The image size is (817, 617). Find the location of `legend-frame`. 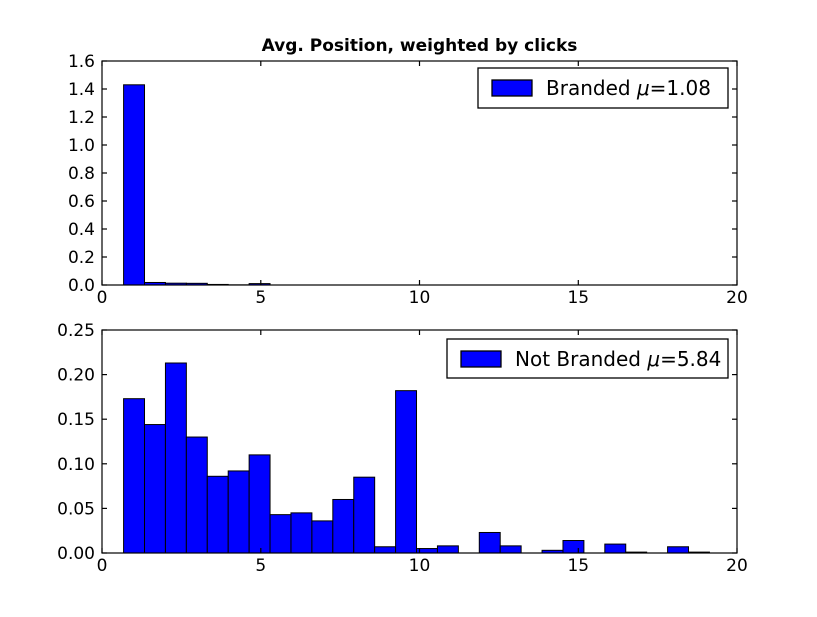

legend-frame is located at coordinates (603, 88).